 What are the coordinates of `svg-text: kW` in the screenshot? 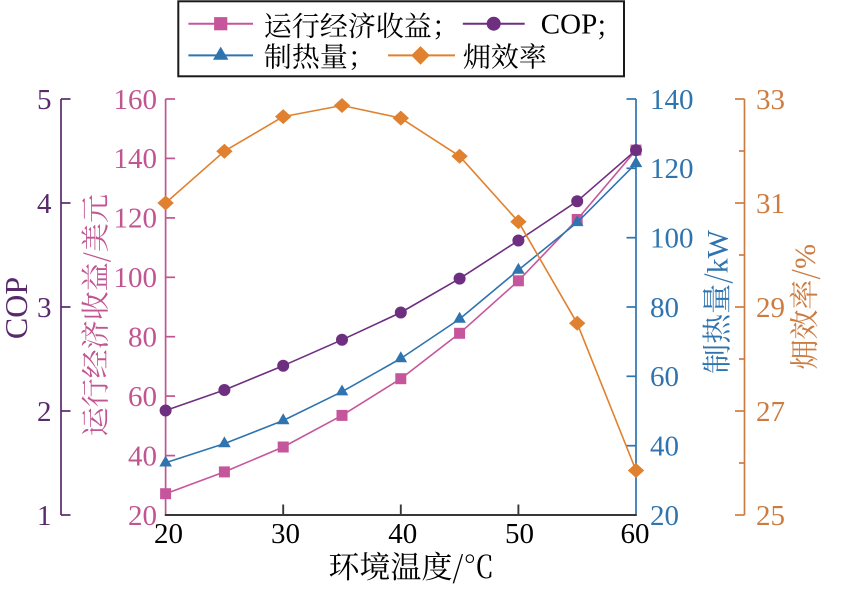 It's located at (718, 251).